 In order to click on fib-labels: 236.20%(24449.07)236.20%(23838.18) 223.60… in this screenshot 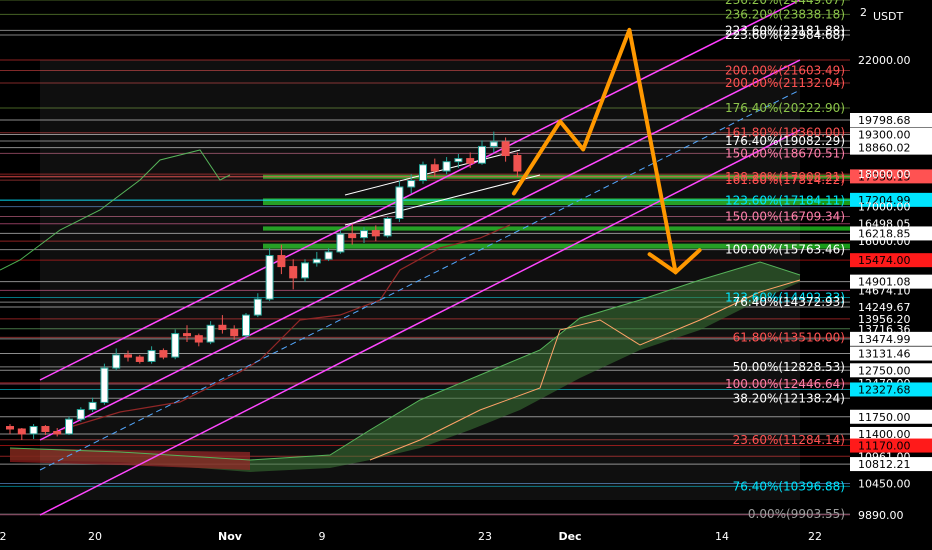, I will do `click(785, 260)`.